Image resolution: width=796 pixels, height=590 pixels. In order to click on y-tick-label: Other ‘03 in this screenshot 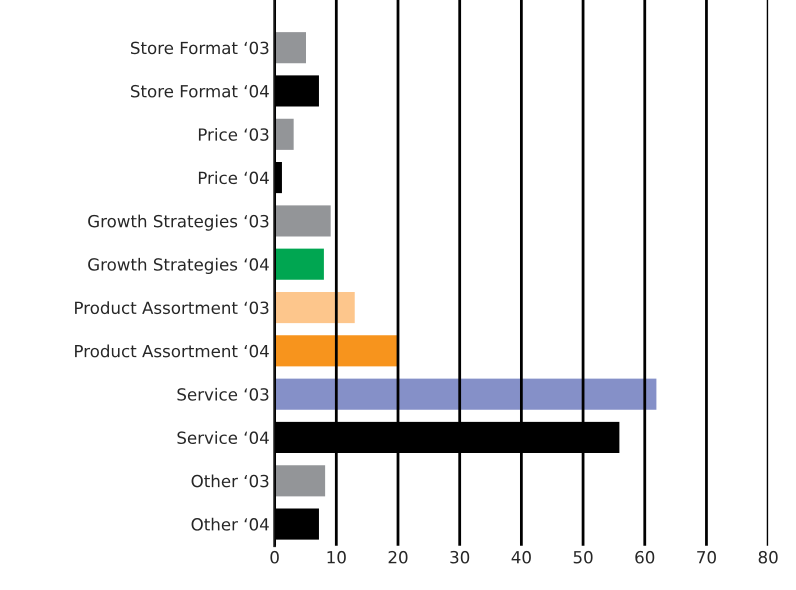, I will do `click(230, 481)`.